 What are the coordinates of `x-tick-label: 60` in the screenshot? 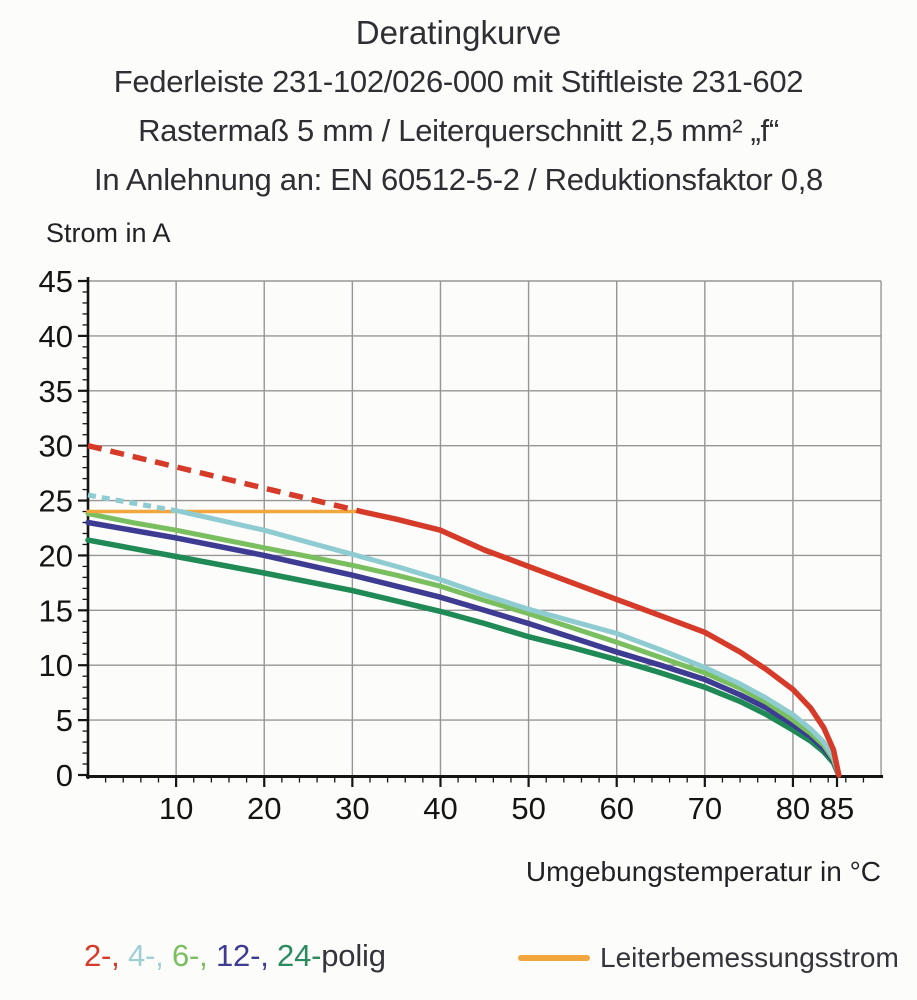 It's located at (616, 808).